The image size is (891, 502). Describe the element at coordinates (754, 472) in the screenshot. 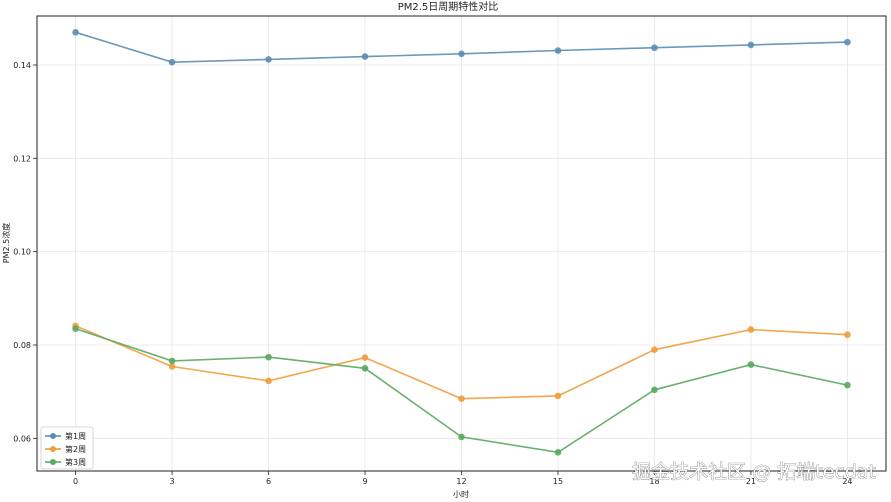

I see `watermark-text: 掘金技术社区 @ 拓端tecdat` at that location.